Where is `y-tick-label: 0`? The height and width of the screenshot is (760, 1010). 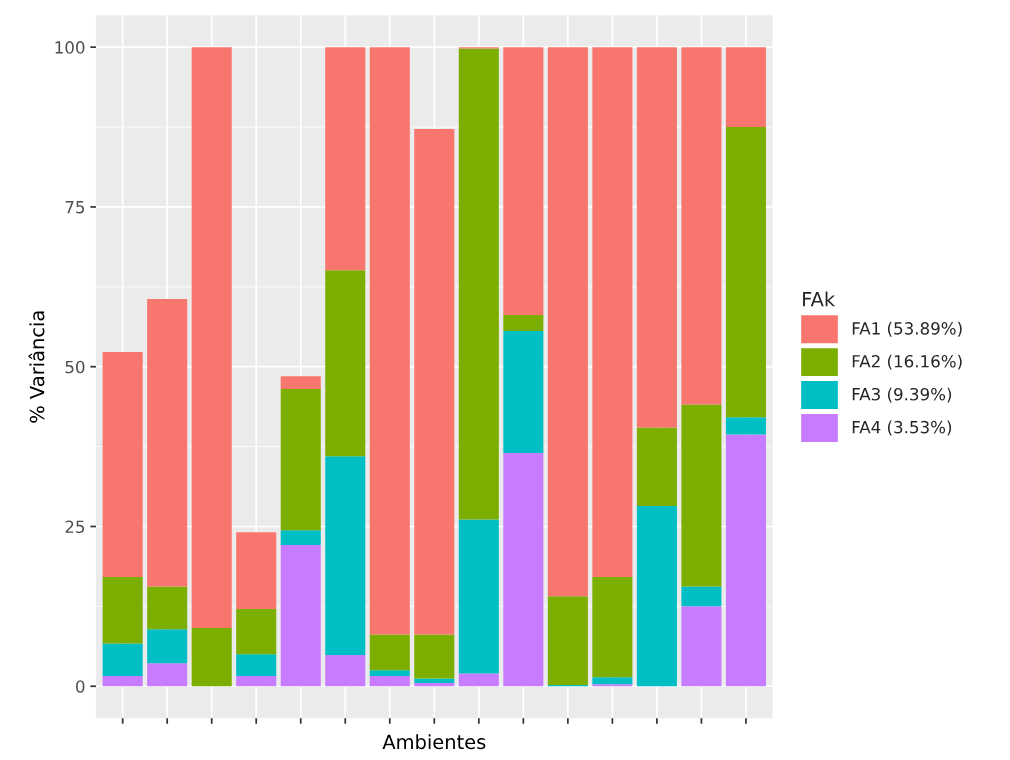
y-tick-label: 0 is located at coordinates (80, 686).